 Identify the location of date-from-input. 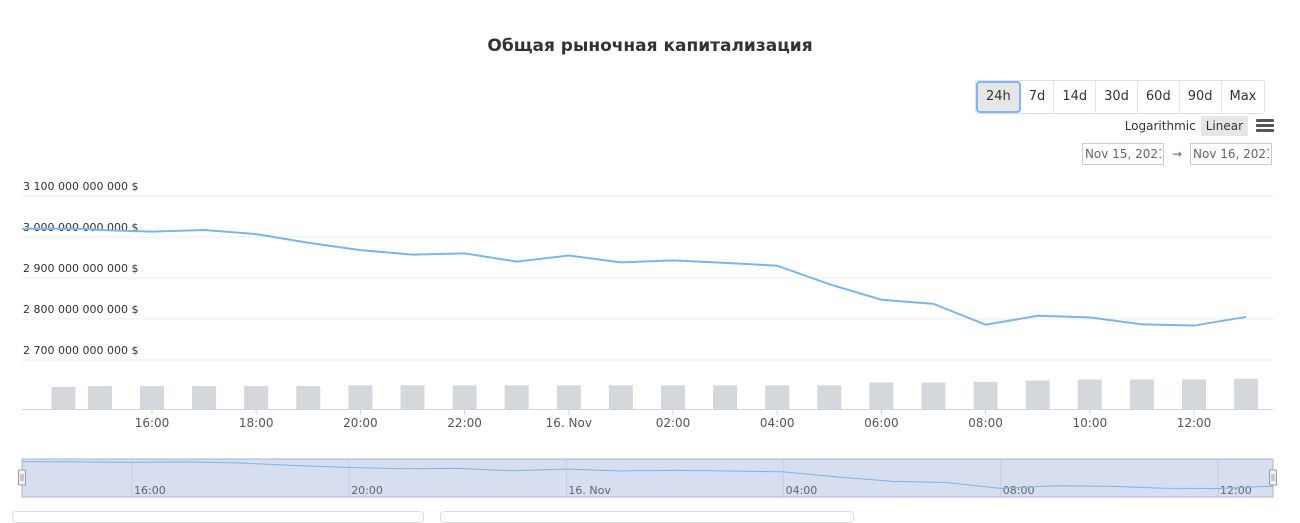
(1122, 154).